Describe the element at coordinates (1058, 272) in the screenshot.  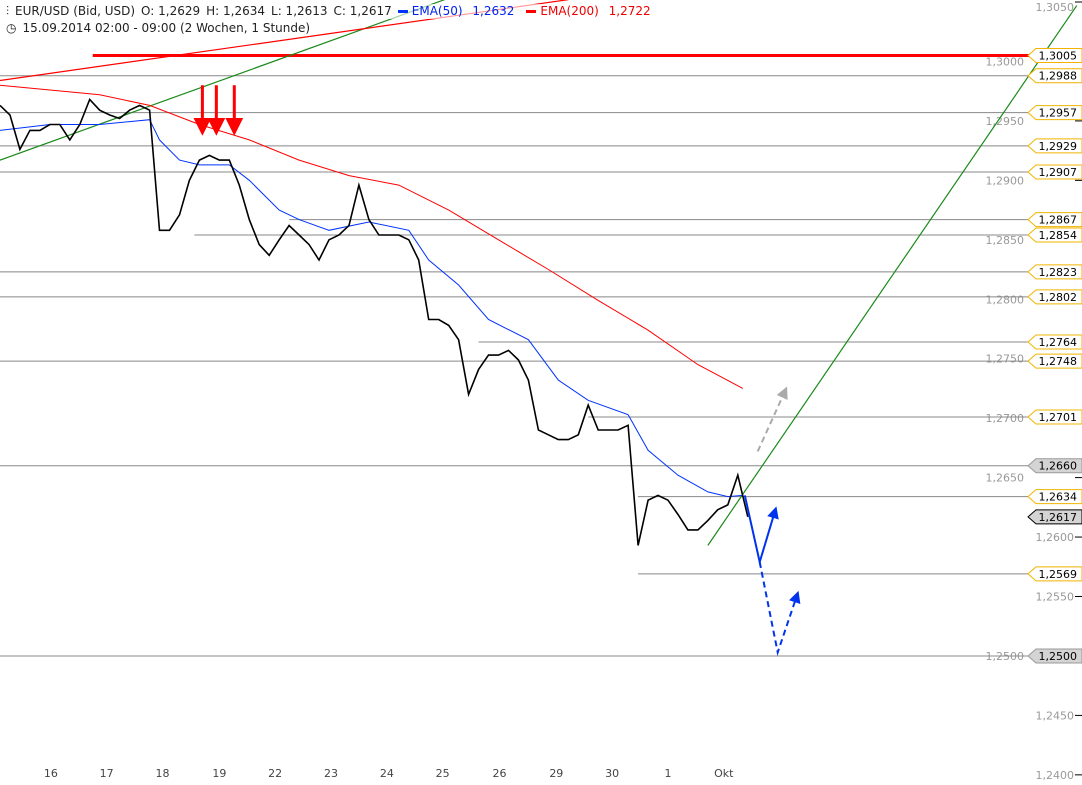
I see `price-label-text: 1,2823` at that location.